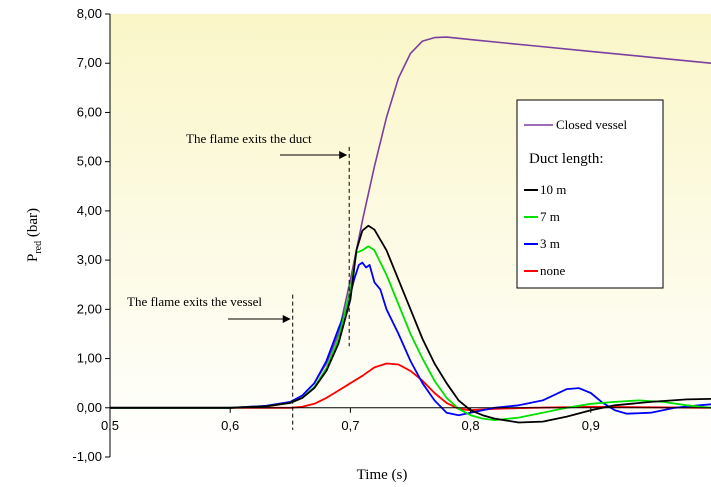  I want to click on legend-label-closed-vessel: Closed vessel, so click(592, 124).